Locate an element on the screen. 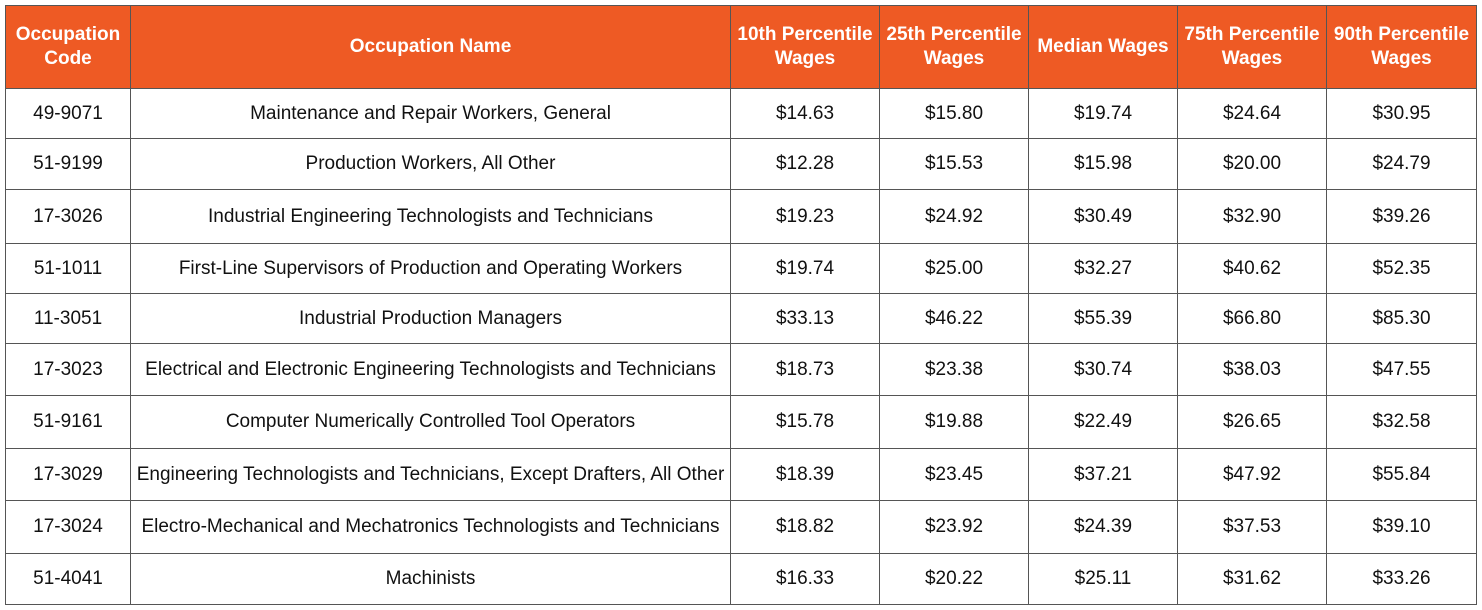 Image resolution: width=1482 pixels, height=610 pixels. column-header: 90th Percentile Wages is located at coordinates (1401, 47).